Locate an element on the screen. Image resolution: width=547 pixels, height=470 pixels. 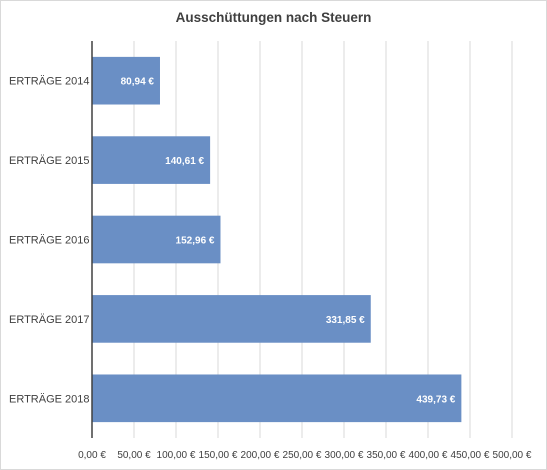
category-label: ERTRÄGE 2016 is located at coordinates (49, 241).